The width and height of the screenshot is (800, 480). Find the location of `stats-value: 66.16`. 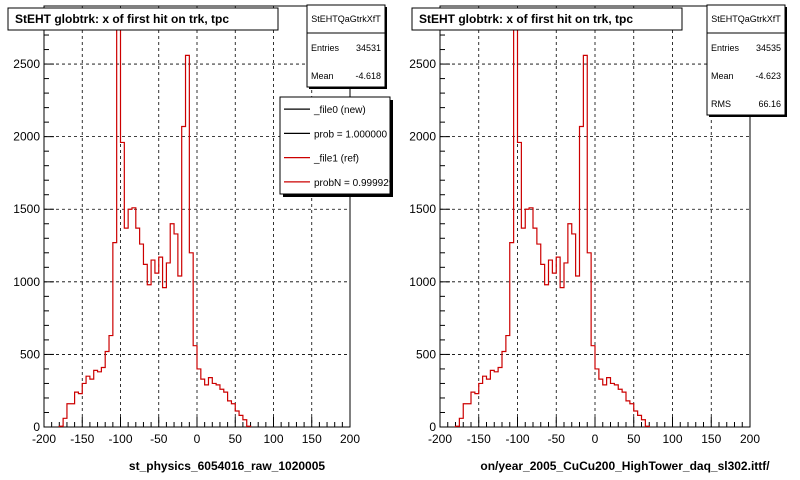

stats-value: 66.16 is located at coordinates (769, 104).